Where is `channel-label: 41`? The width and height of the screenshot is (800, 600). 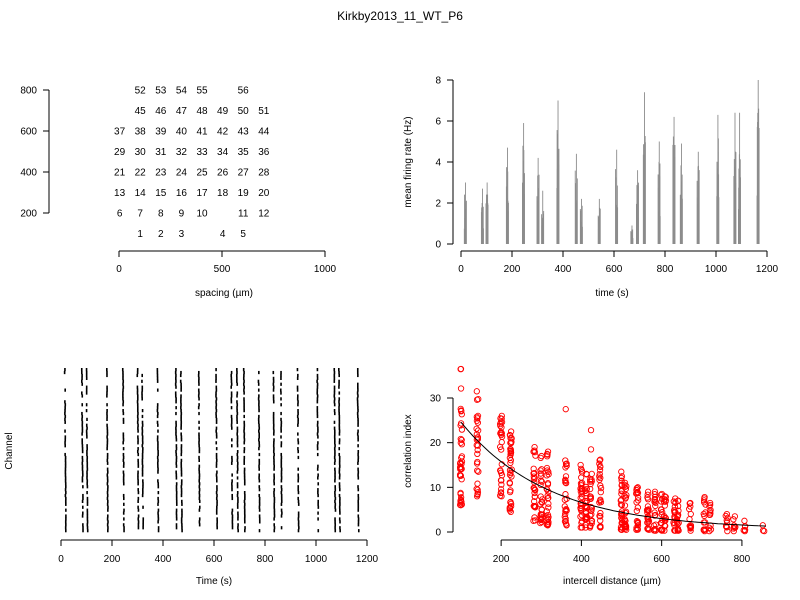 channel-label: 41 is located at coordinates (202, 132).